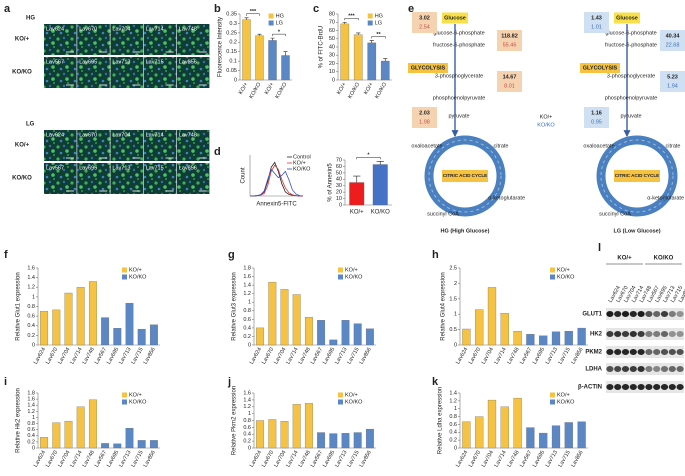  I want to click on protein-label: HK2, so click(596, 335).